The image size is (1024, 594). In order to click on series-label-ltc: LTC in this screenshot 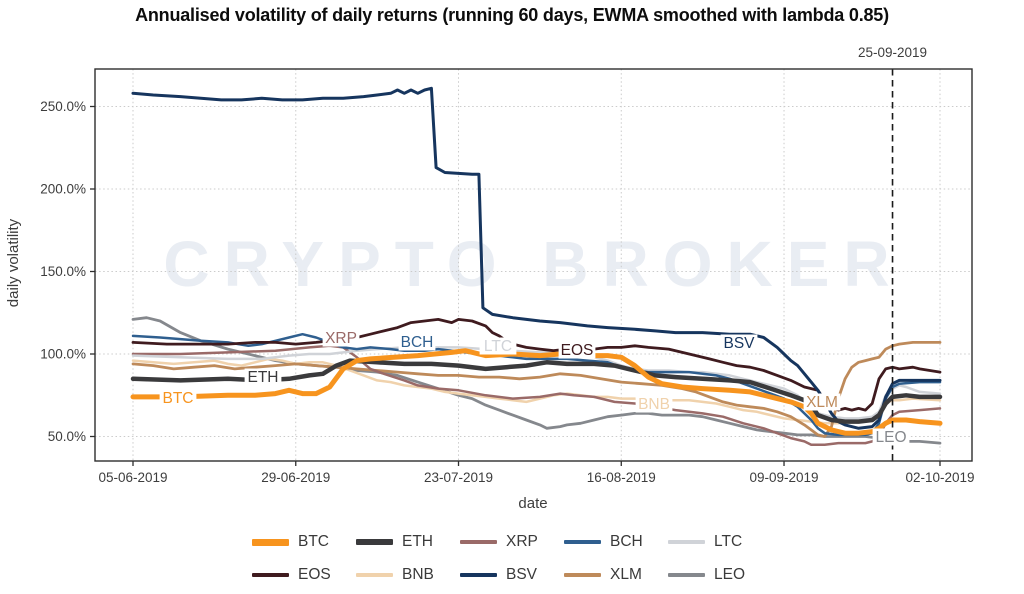, I will do `click(498, 346)`.